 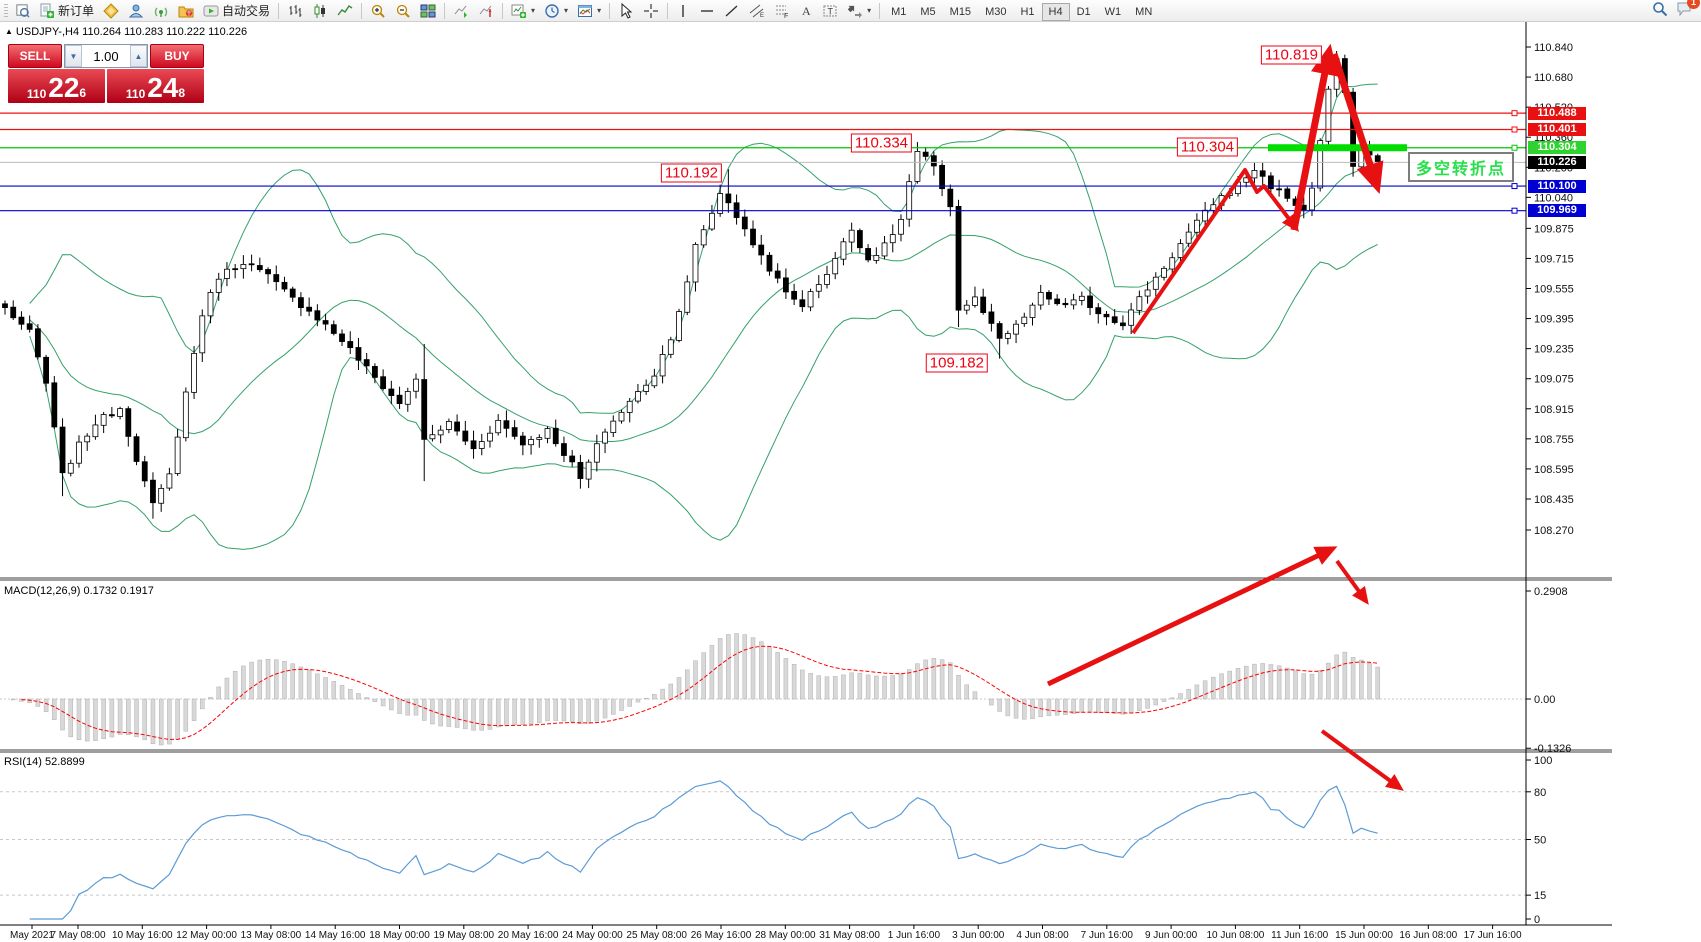 What do you see at coordinates (136, 11) in the screenshot?
I see `community-button` at bounding box center [136, 11].